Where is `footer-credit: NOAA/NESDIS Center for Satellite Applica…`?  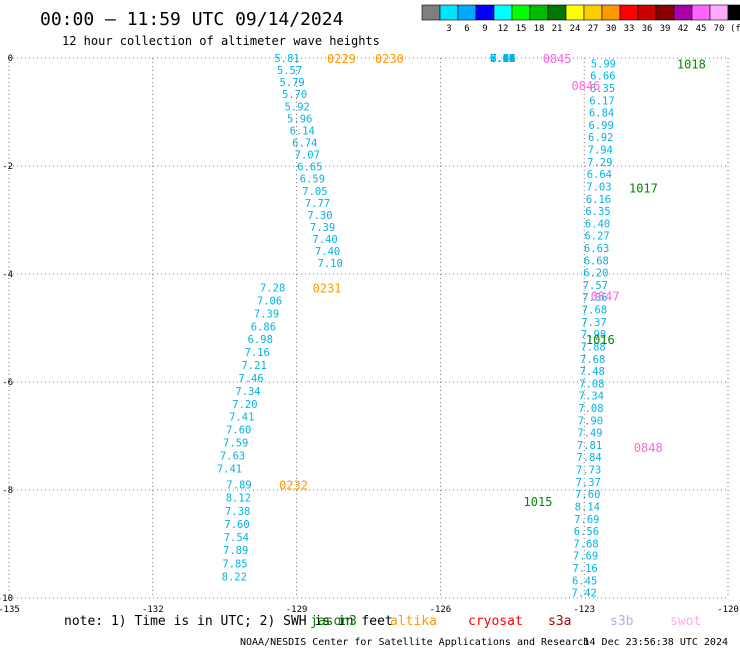
footer-credit: NOAA/NESDIS Center for Satellite Applica… is located at coordinates (414, 642).